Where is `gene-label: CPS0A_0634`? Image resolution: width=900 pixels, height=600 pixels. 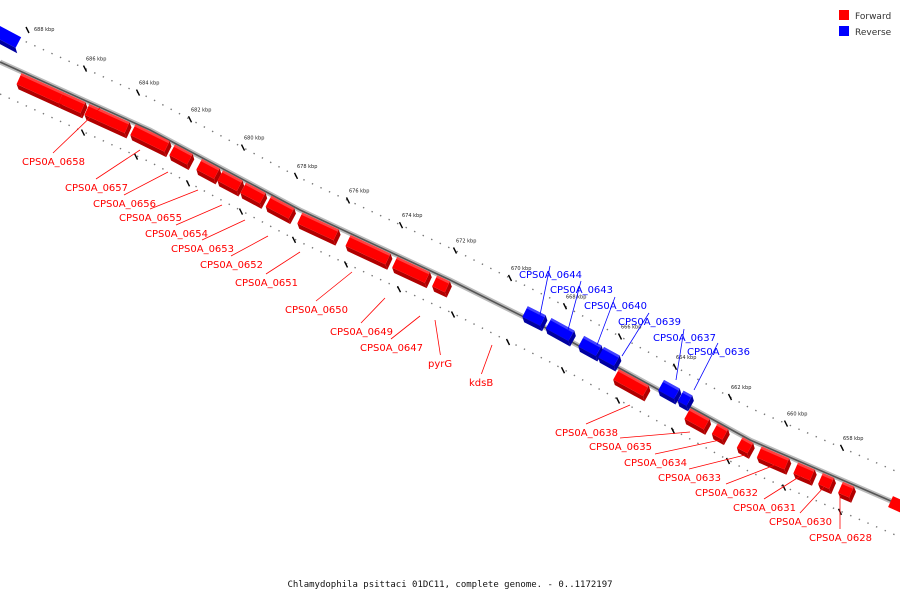 gene-label: CPS0A_0634 is located at coordinates (655, 463).